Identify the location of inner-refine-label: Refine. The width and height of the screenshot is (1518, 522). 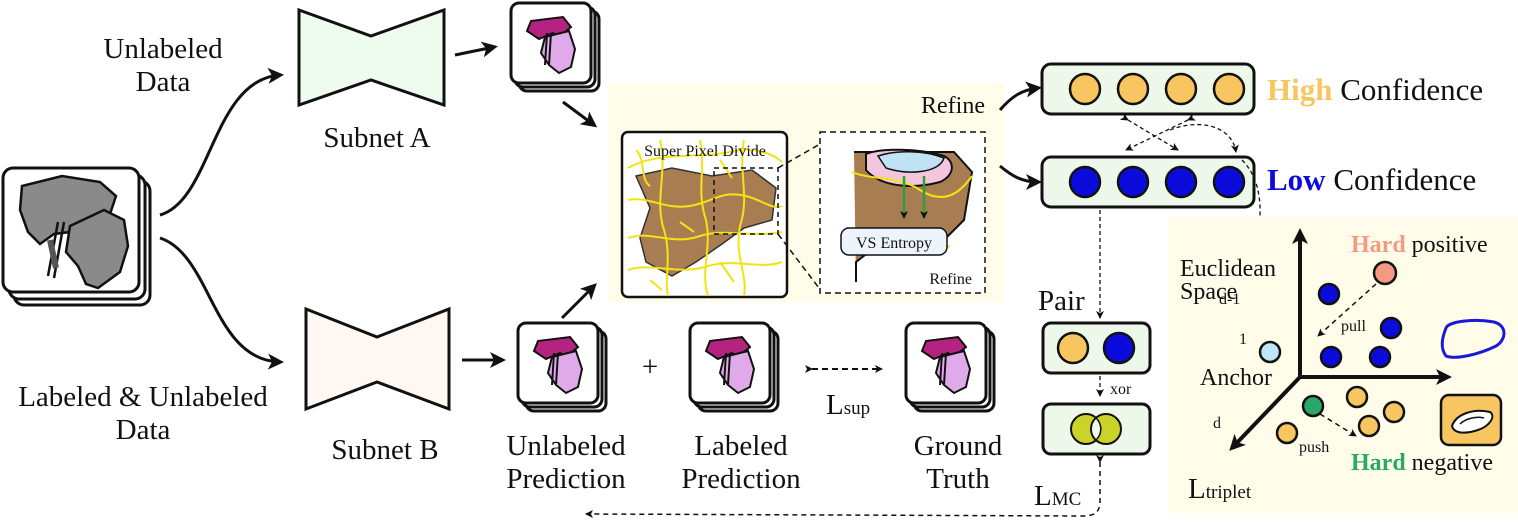
(950, 279).